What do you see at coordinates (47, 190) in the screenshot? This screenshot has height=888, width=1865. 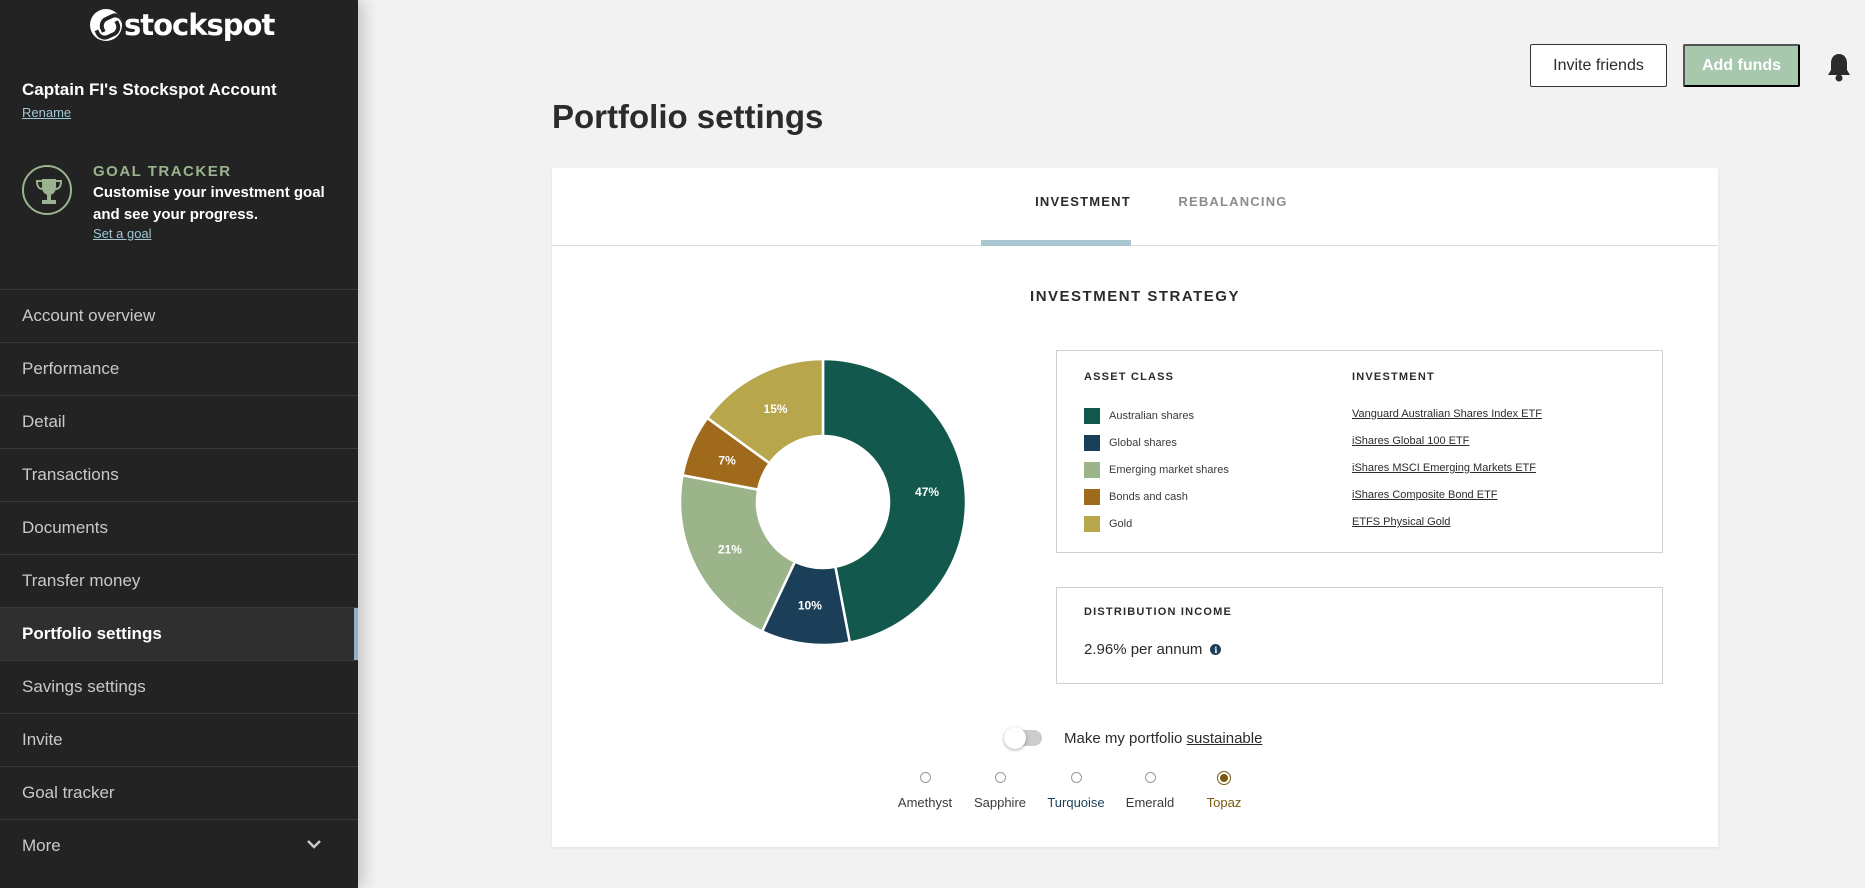 I see `trophy-icon` at bounding box center [47, 190].